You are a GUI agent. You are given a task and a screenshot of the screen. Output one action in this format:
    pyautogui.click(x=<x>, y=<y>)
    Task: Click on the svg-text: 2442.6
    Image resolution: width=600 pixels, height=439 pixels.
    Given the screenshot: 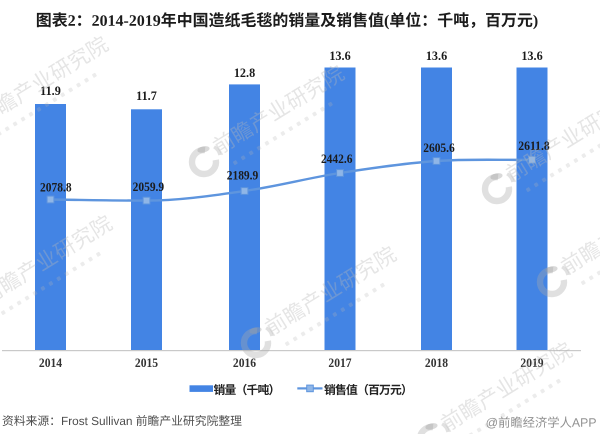 What is the action you would take?
    pyautogui.click(x=337, y=159)
    